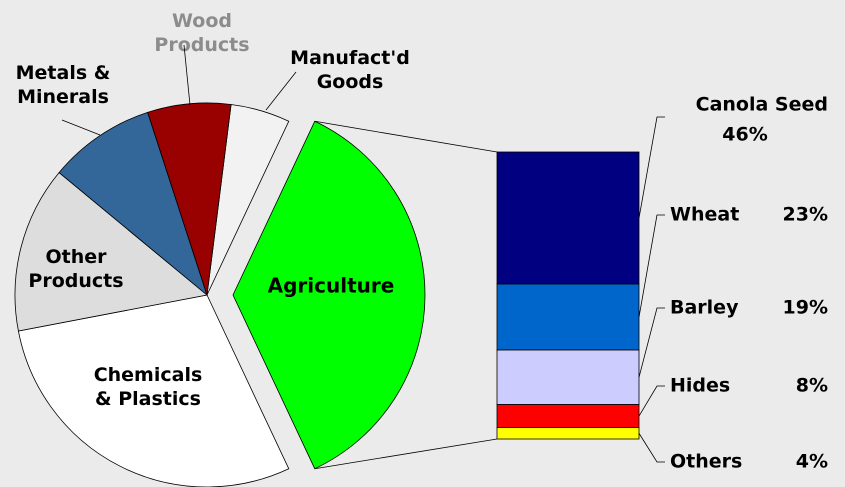 The height and width of the screenshot is (487, 845). I want to click on pie-label: Manufact'd Goods, so click(350, 70).